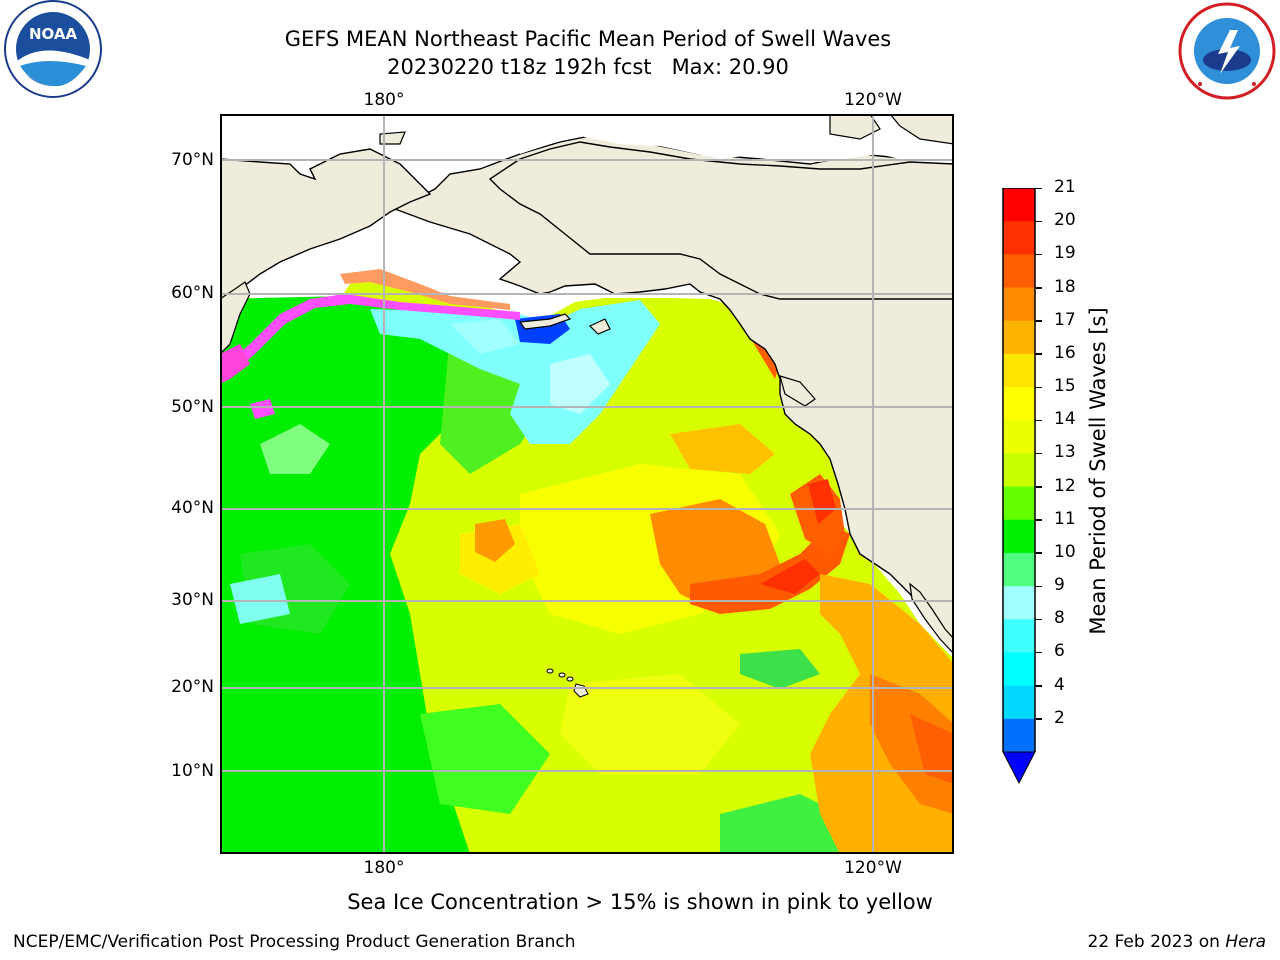 The image size is (1280, 960). What do you see at coordinates (1019, 767) in the screenshot?
I see `colorbar-extend-triangle` at bounding box center [1019, 767].